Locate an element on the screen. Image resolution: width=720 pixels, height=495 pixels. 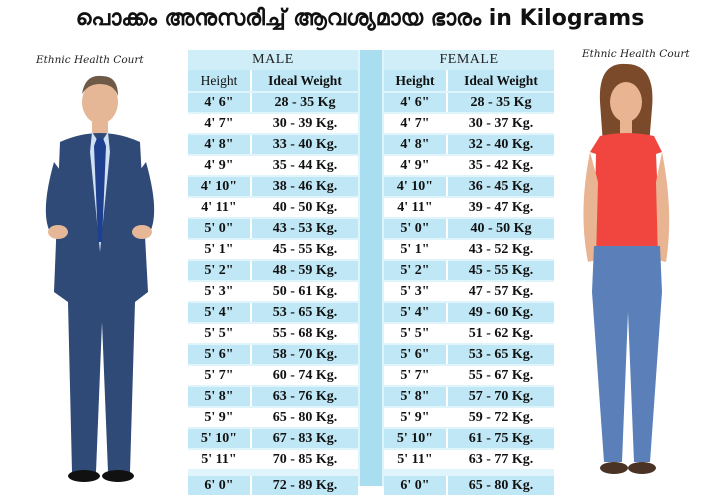
table-row: 4' 10" 38 - 46 Kg. is located at coordinates (273, 186).